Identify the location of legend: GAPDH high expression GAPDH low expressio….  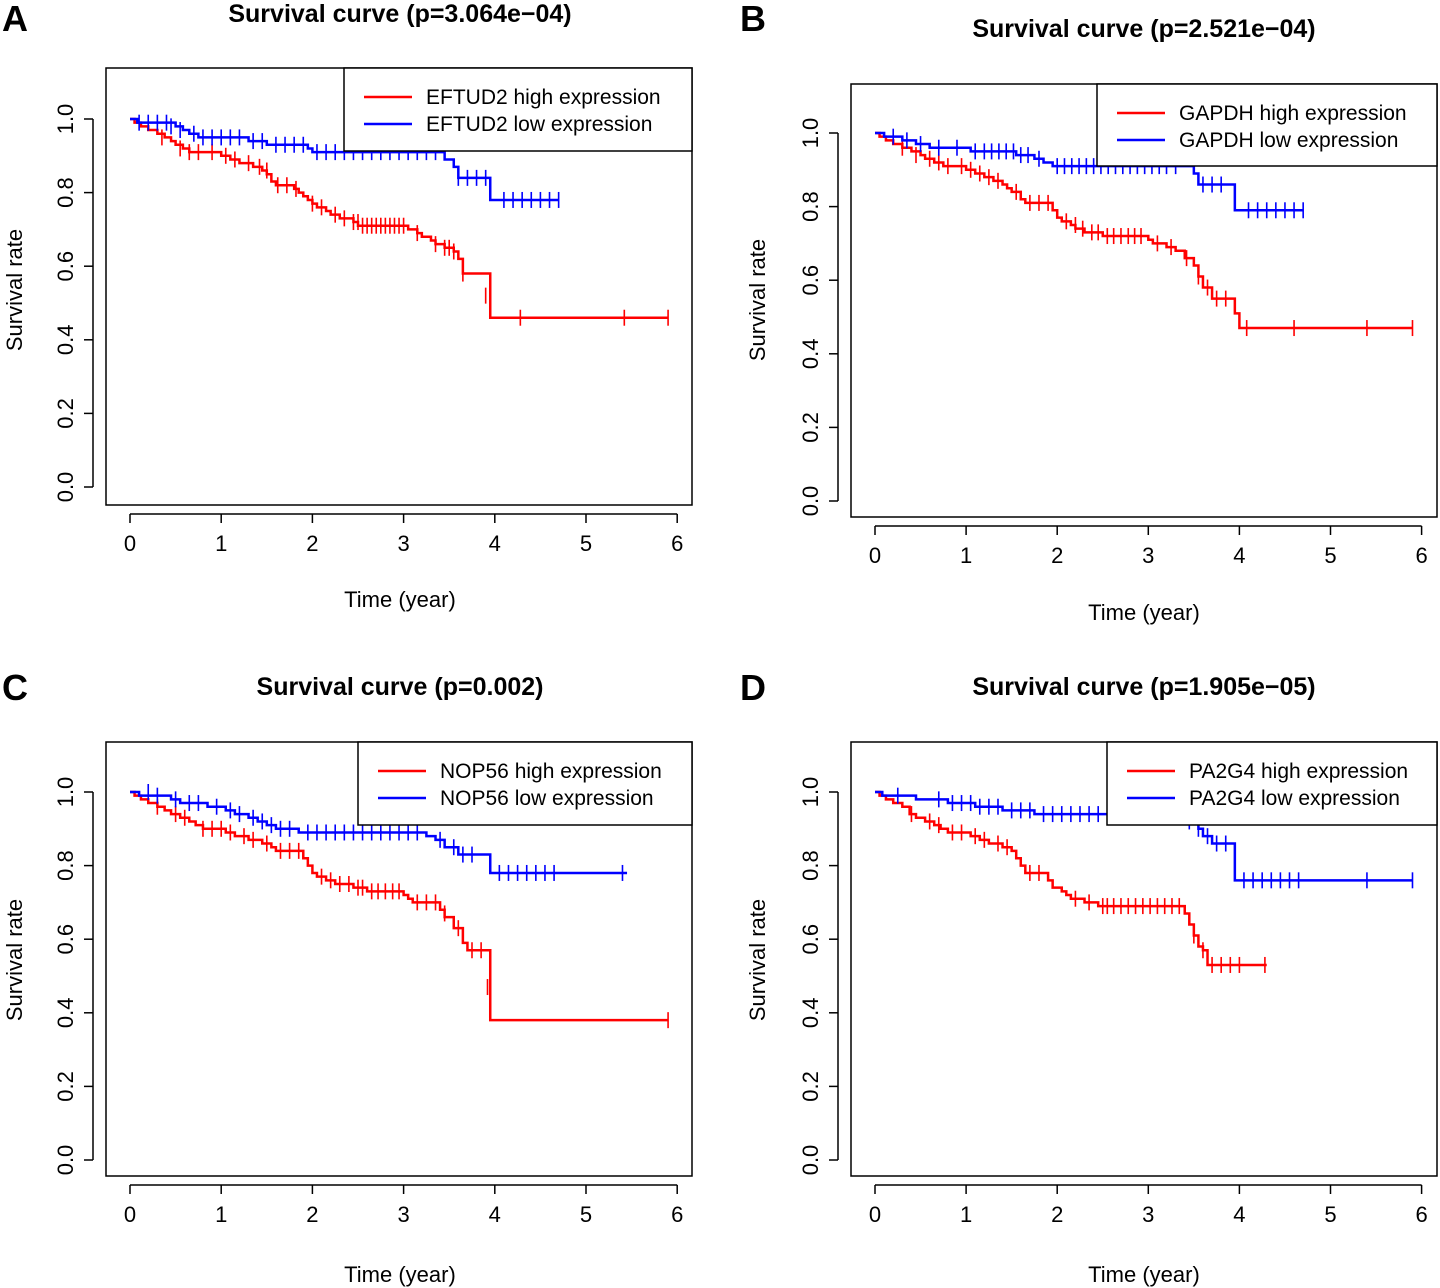
(1267, 125).